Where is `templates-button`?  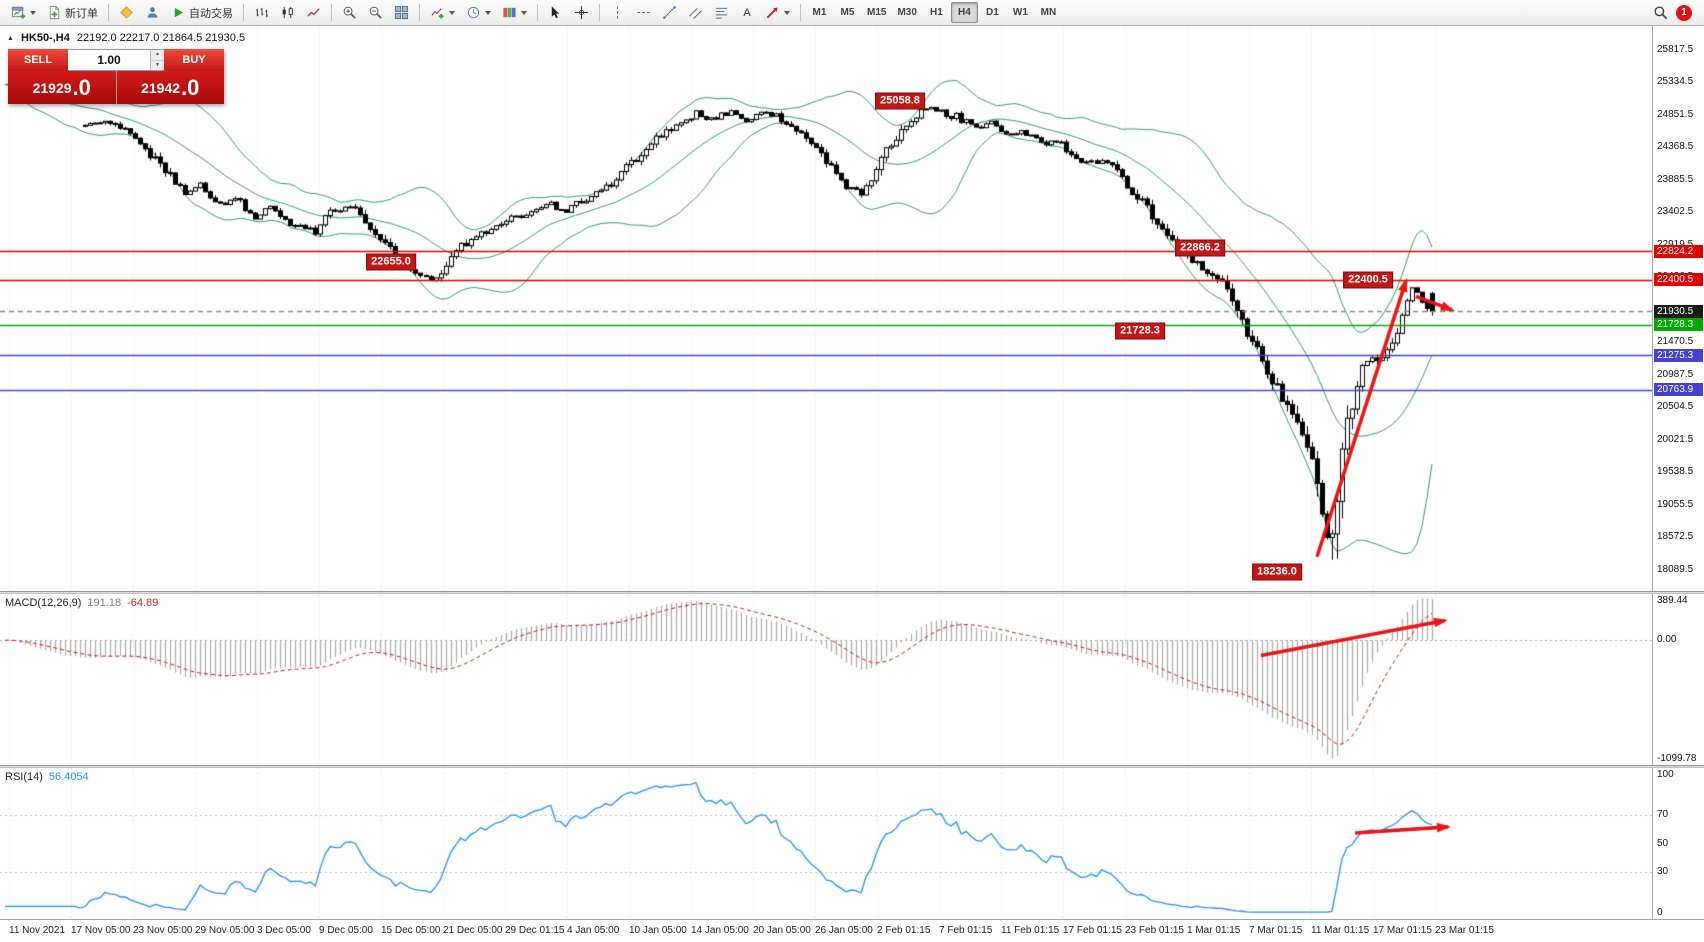
templates-button is located at coordinates (514, 12).